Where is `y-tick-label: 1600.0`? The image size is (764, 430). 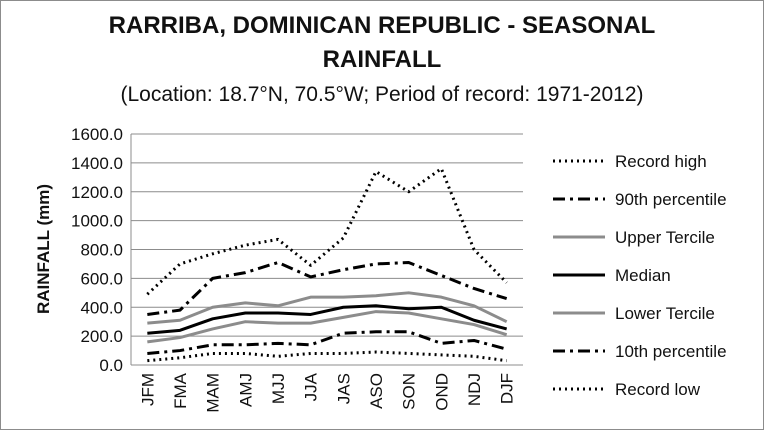
y-tick-label: 1600.0 is located at coordinates (97, 134).